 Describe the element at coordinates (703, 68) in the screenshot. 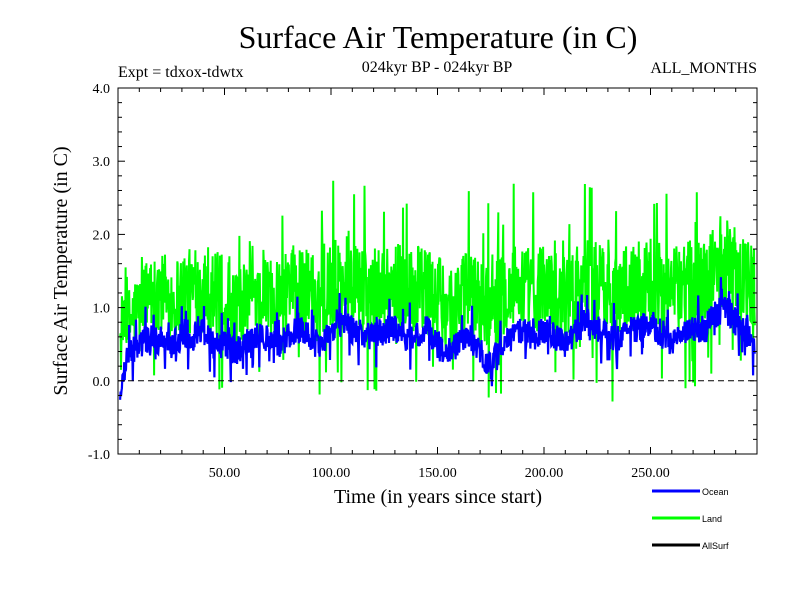

I see `chart-subtitle-right: ALL_MONTHS` at that location.